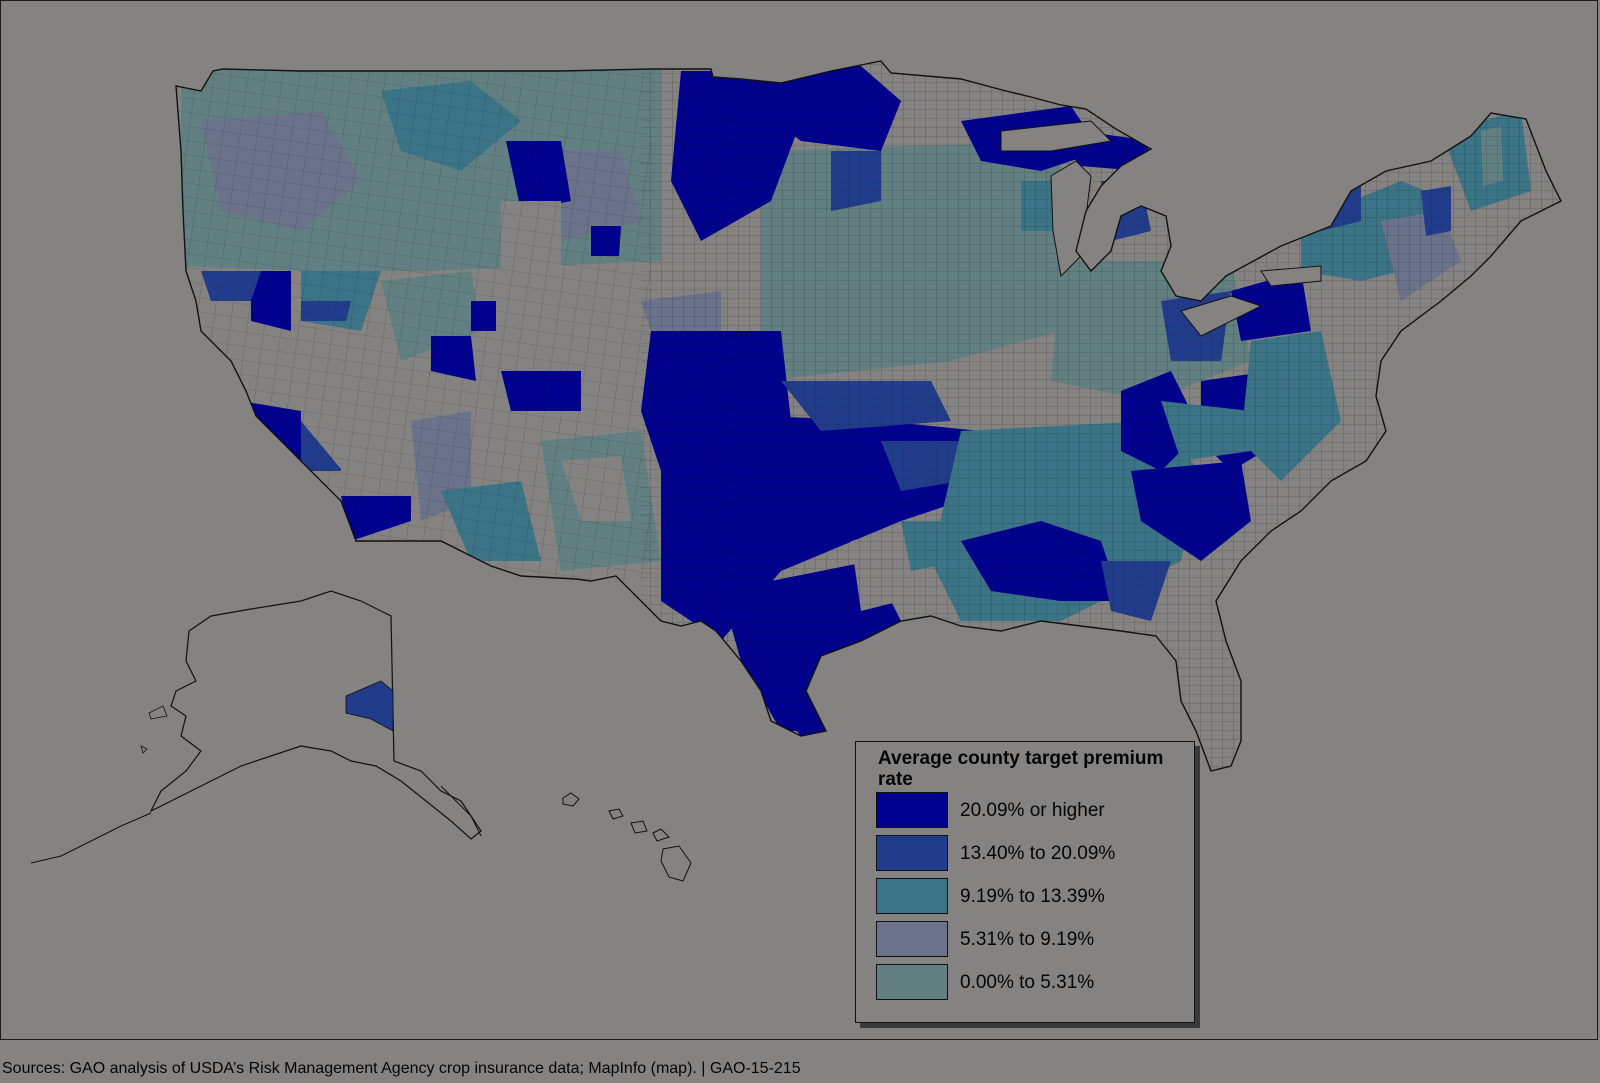  I want to click on legend-item: 5.31% to 9.19%, so click(1031, 940).